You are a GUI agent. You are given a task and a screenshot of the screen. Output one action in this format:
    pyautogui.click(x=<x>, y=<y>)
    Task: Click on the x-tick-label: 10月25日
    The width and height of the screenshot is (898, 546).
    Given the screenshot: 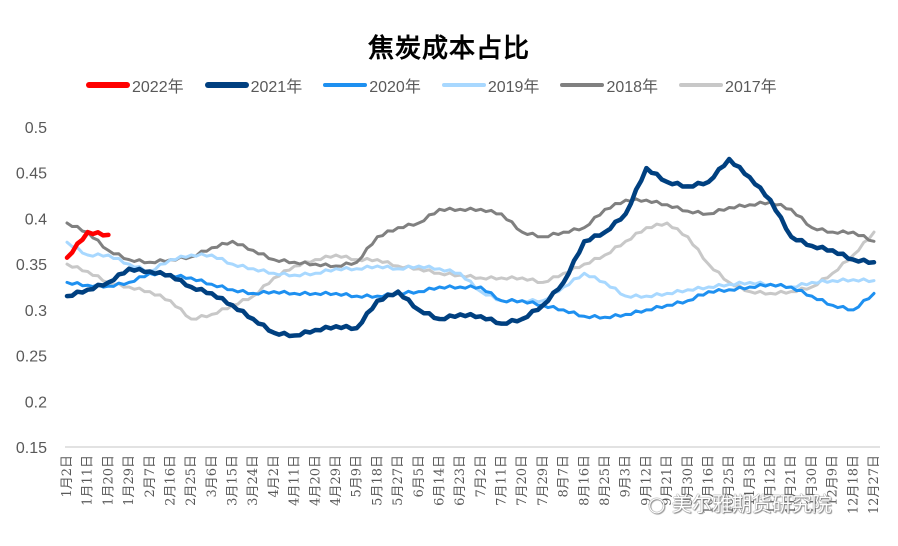 What is the action you would take?
    pyautogui.click(x=729, y=484)
    